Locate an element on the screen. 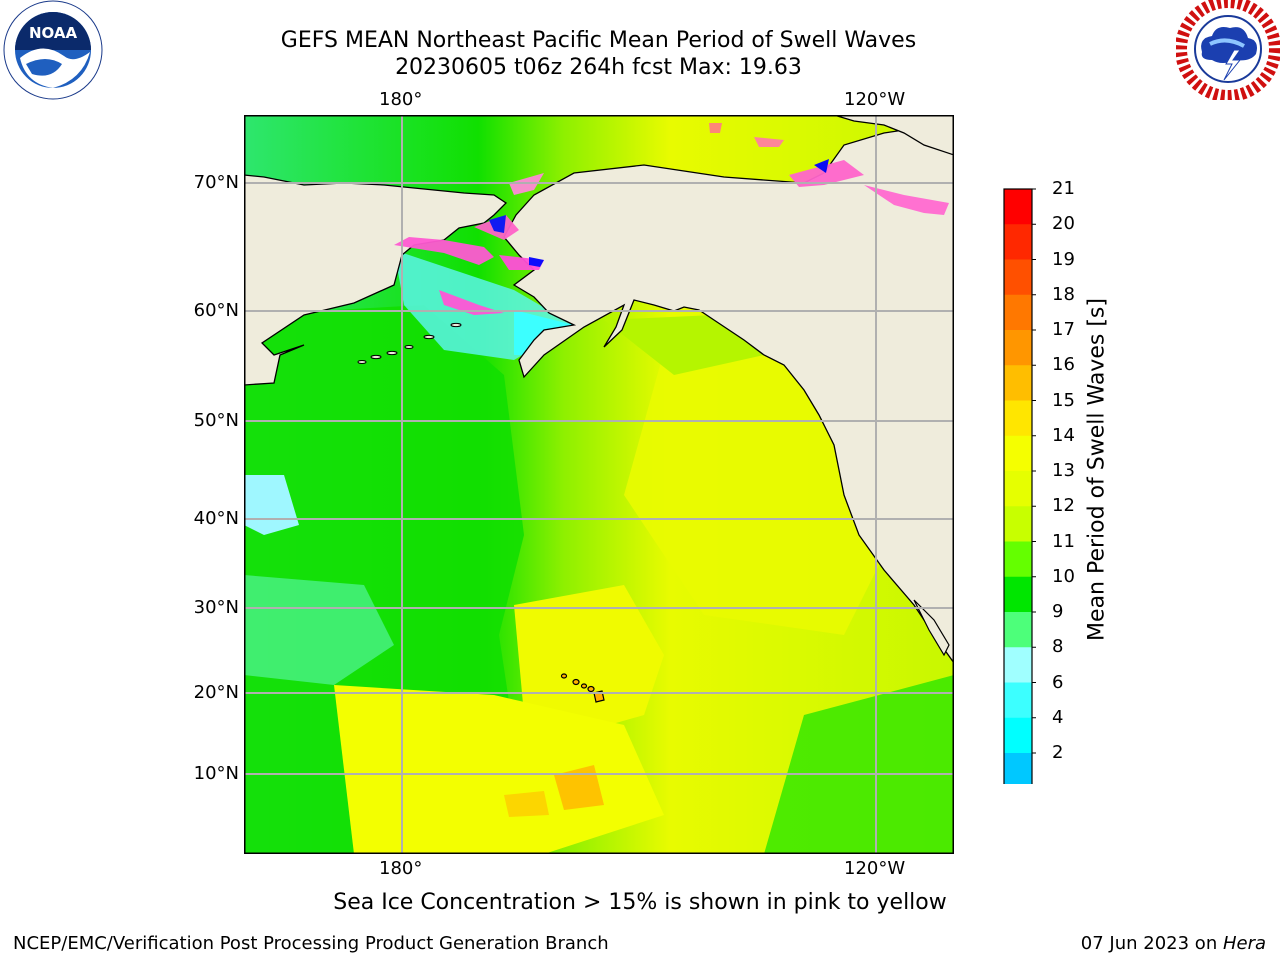  colorbar-tick-label: 20 is located at coordinates (1063, 224).